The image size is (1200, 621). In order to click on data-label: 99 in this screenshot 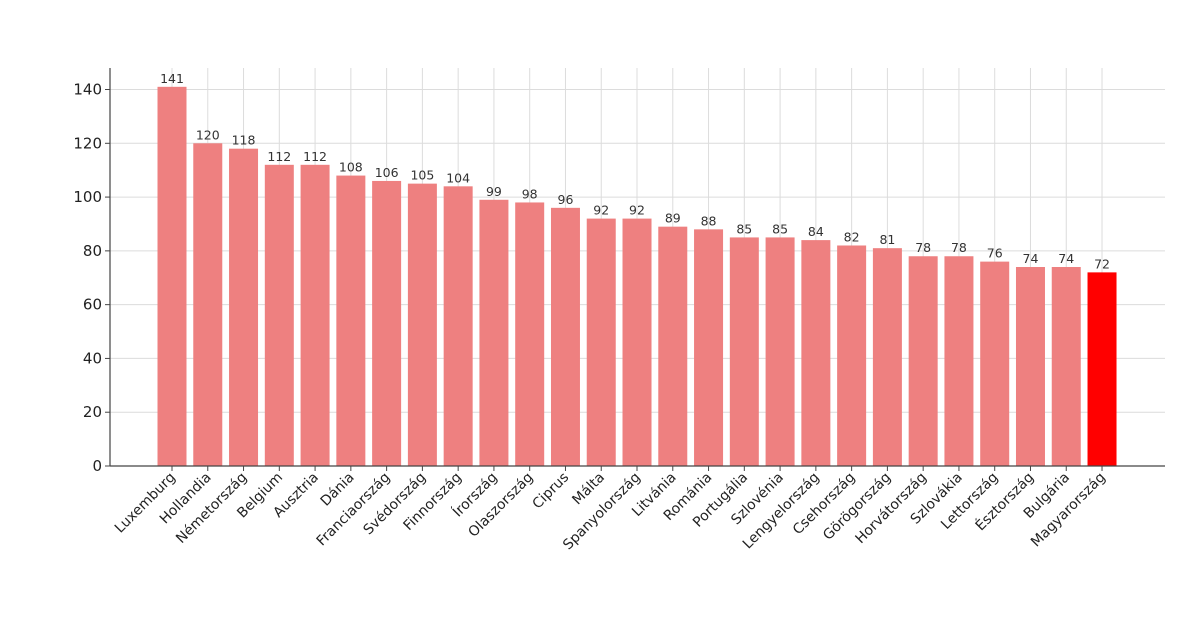, I will do `click(494, 191)`.